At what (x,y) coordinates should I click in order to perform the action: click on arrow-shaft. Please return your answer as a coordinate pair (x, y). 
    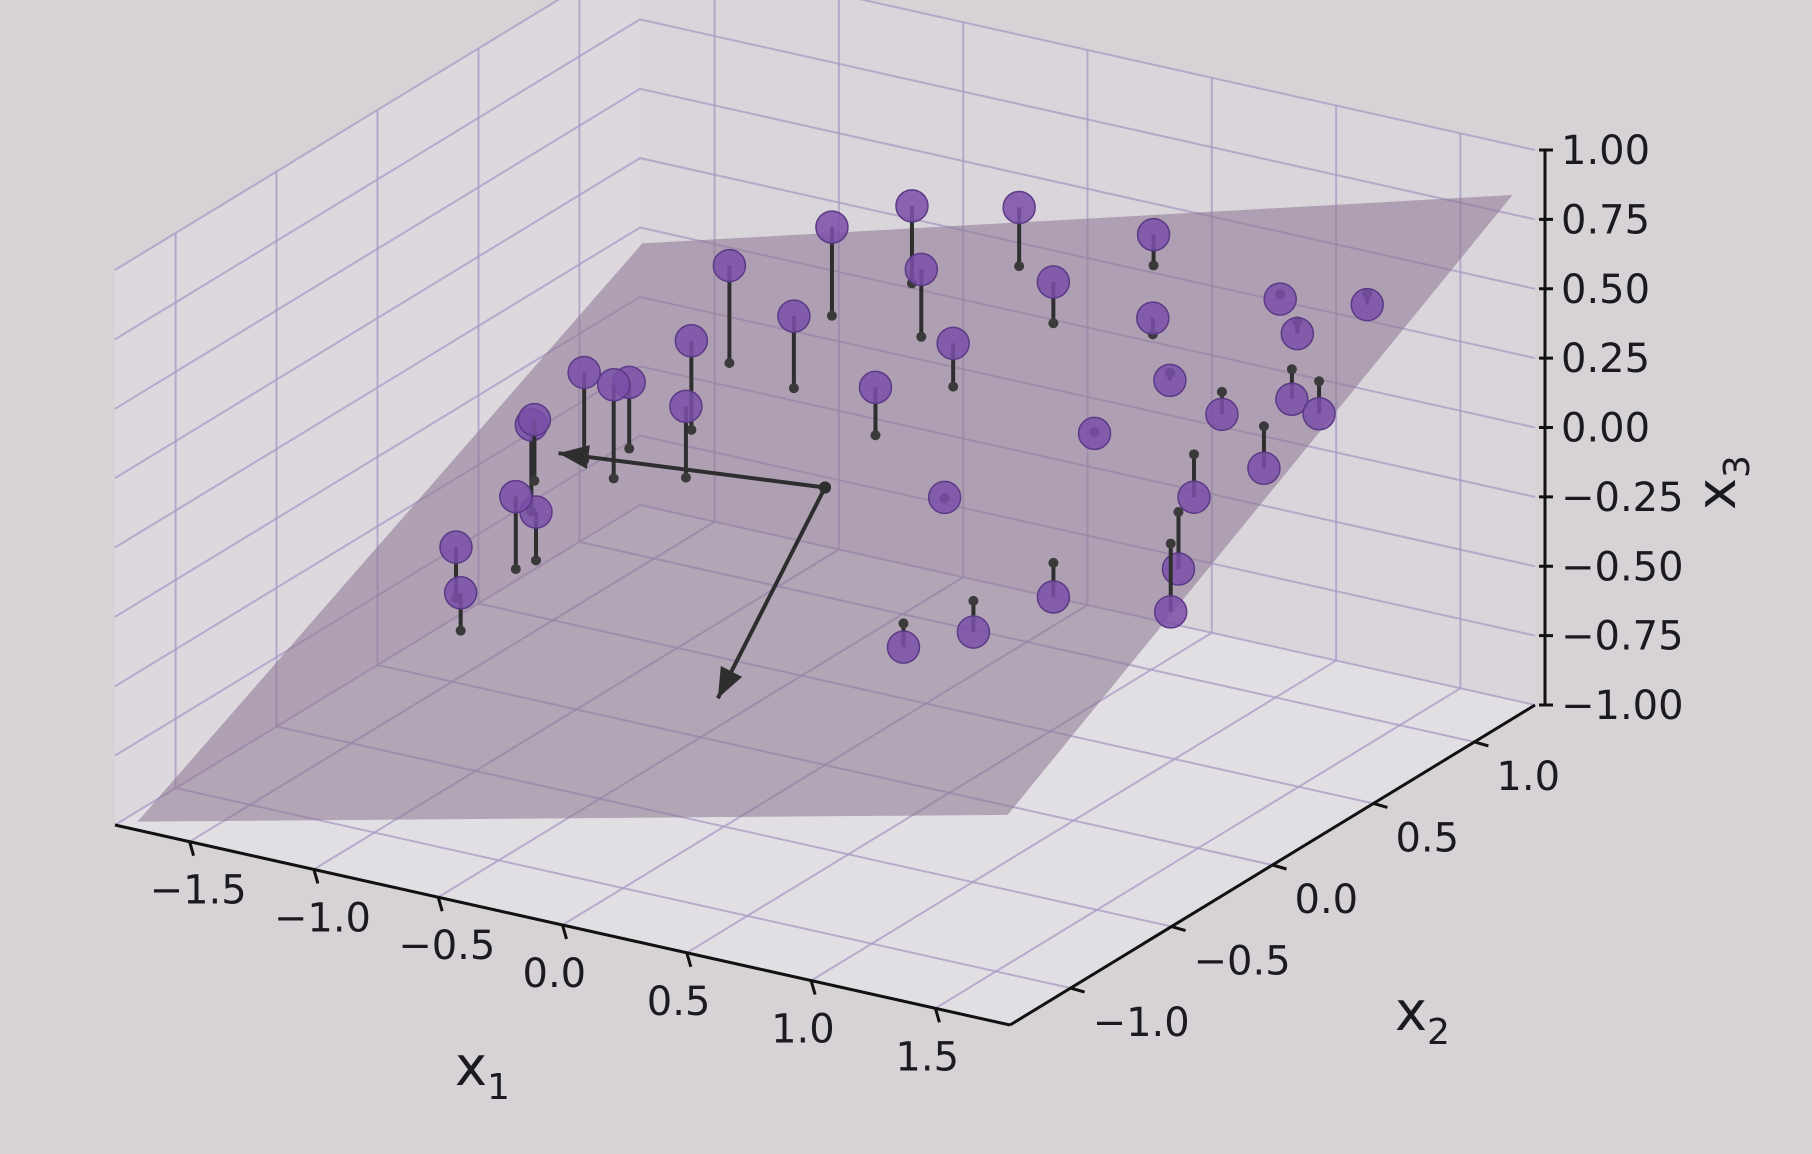
    Looking at the image, I should click on (771, 593).